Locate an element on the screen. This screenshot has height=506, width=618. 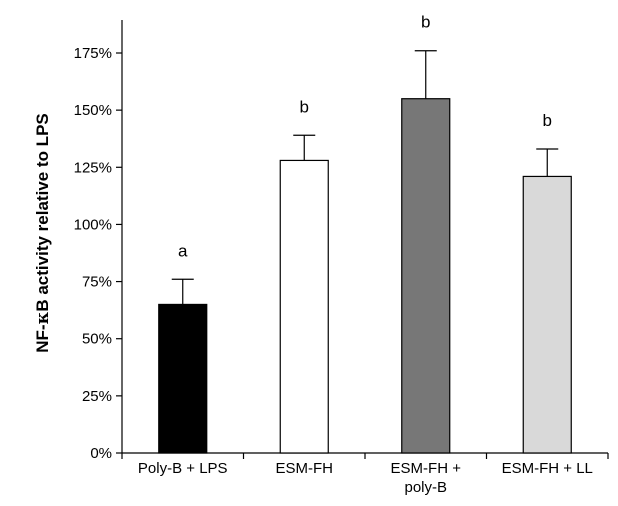
x-tick-label-line: ESM-FH + LL is located at coordinates (547, 468).